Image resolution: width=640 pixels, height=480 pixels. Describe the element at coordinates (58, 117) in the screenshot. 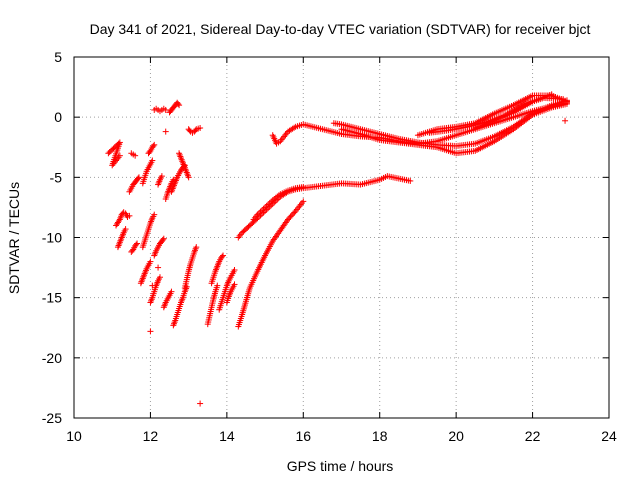

I see `y-tick-label: 0` at that location.